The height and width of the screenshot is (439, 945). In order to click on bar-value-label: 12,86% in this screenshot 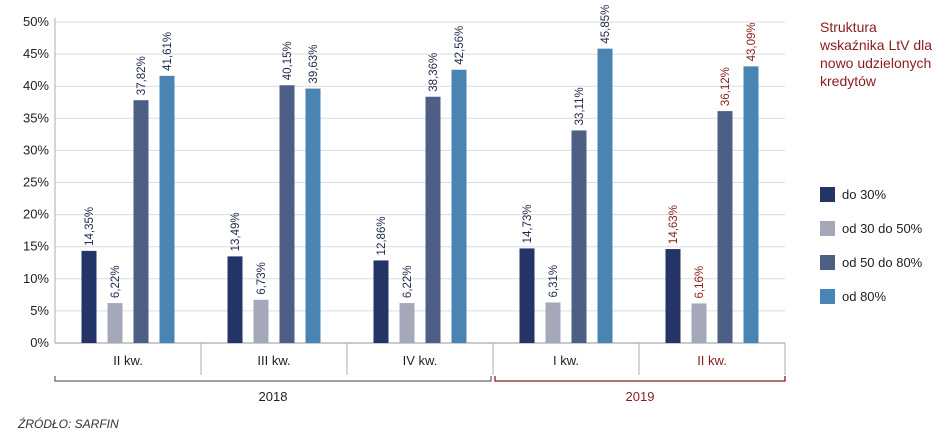, I will do `click(382, 235)`.